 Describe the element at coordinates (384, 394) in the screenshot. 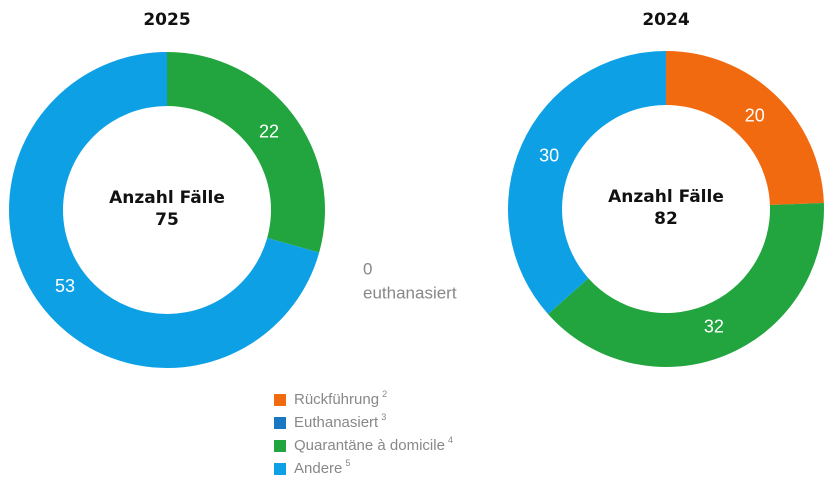

I see `legend-note: 2` at that location.